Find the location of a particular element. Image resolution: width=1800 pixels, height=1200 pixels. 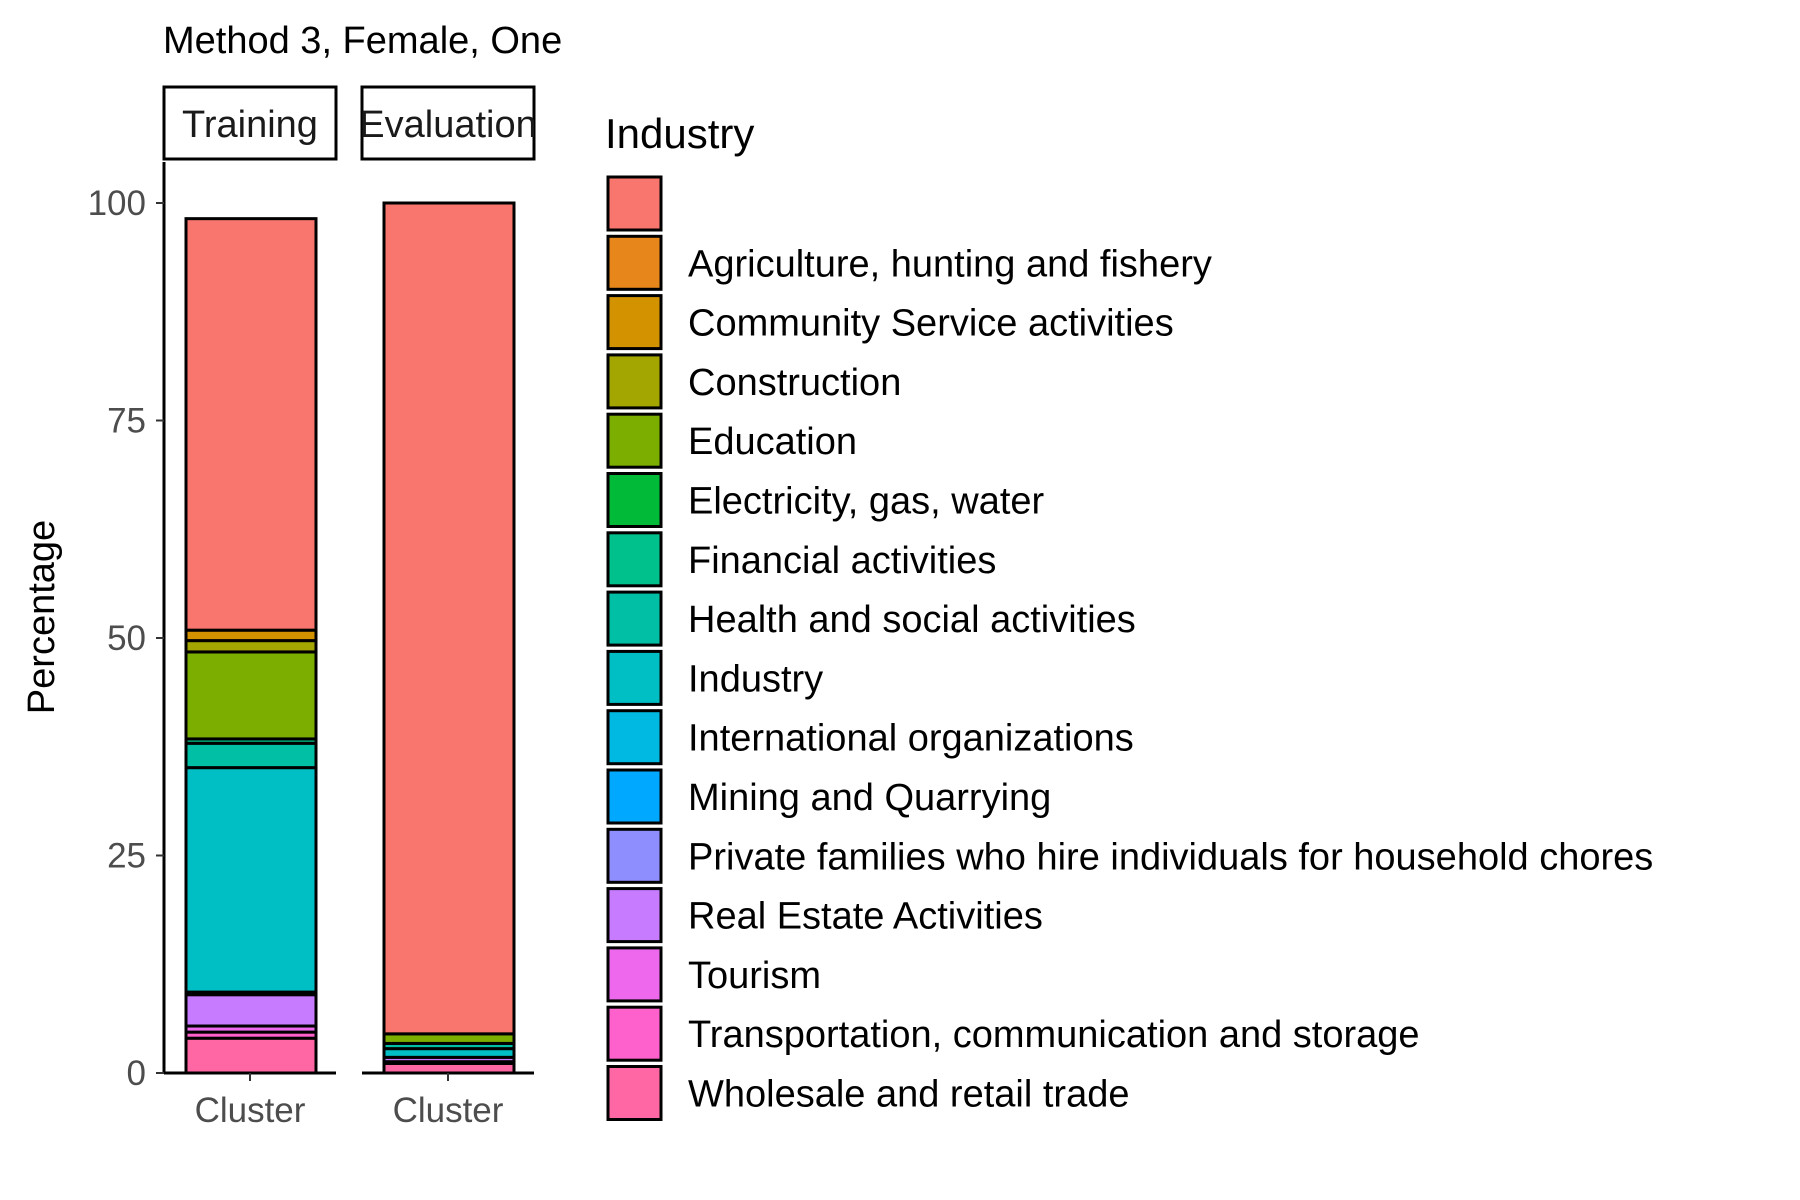

panel-evaluation: Evaluation Cluster is located at coordinates (447, 607).